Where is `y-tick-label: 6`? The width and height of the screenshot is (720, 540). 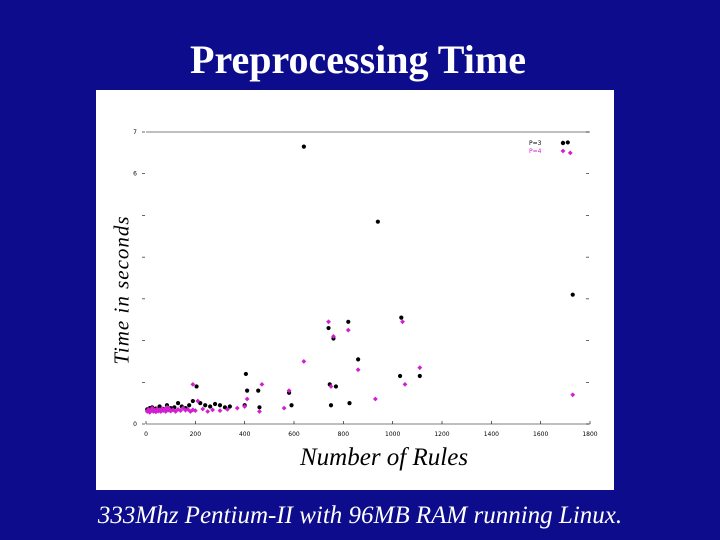 y-tick-label: 6 is located at coordinates (135, 174).